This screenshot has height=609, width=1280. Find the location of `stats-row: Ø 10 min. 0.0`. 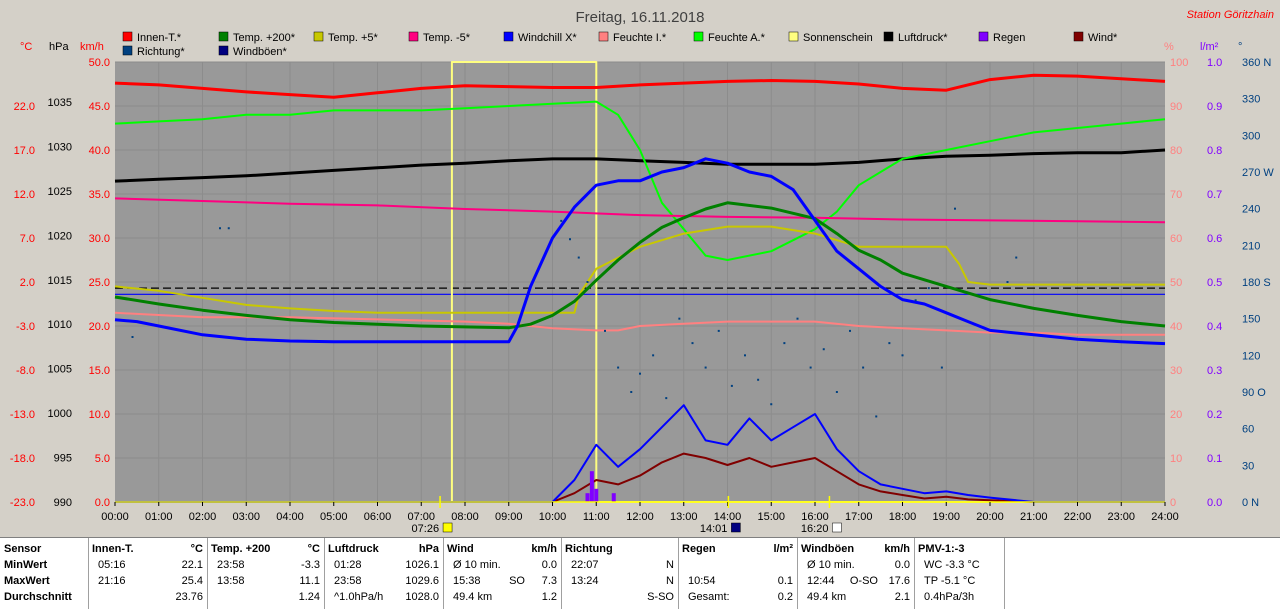

stats-row: Ø 10 min. 0.0 is located at coordinates (502, 565).